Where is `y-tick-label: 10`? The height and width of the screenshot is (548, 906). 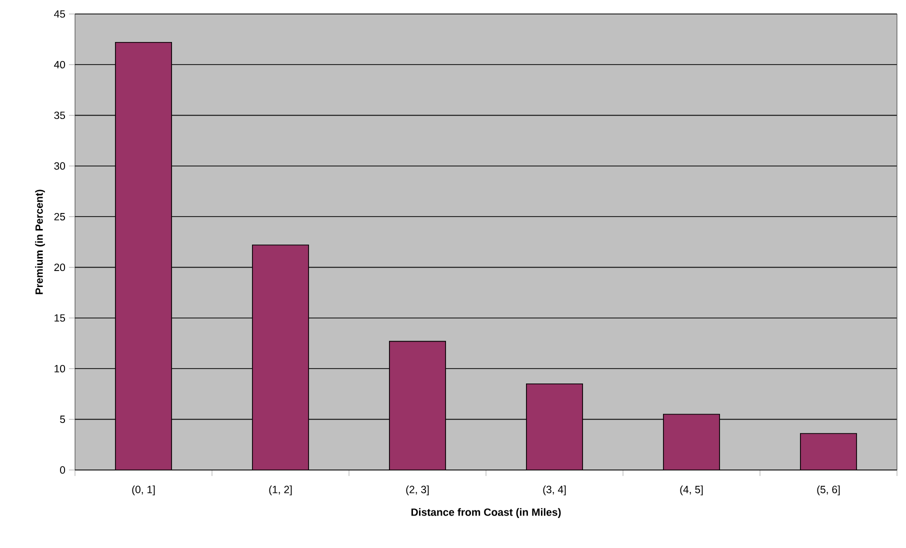
y-tick-label: 10 is located at coordinates (60, 368).